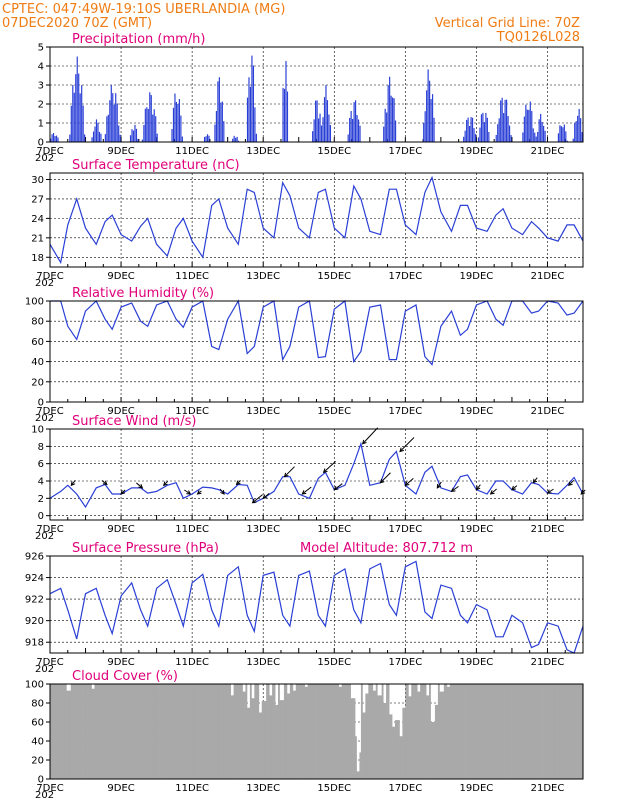  What do you see at coordinates (134, 421) in the screenshot?
I see `panel-title: Surface Wind (m/s)` at bounding box center [134, 421].